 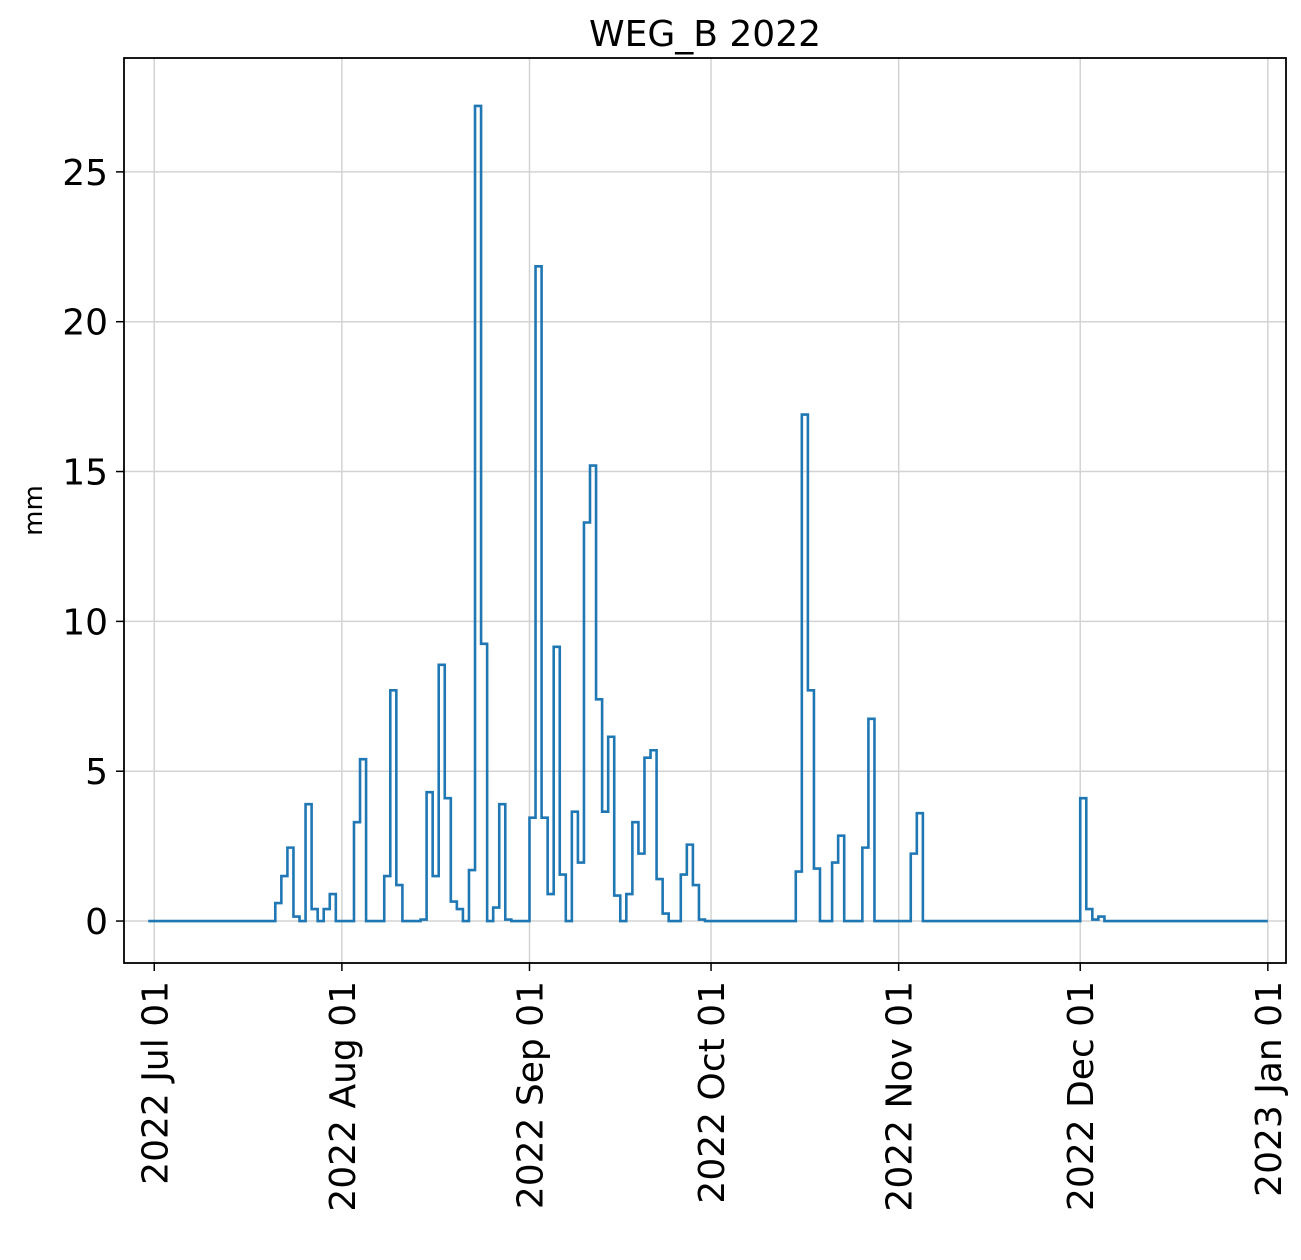 What do you see at coordinates (530, 1095) in the screenshot?
I see `x-tick-label: 2022 Sep 01` at bounding box center [530, 1095].